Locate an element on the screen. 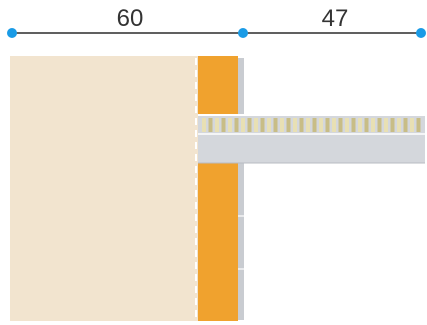  balcony-slab is located at coordinates (311, 139).